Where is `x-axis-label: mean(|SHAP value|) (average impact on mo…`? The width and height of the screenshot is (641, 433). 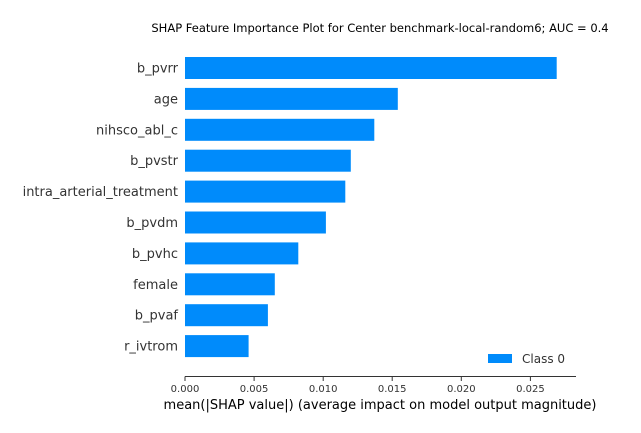 x-axis-label: mean(|SHAP value|) (average impact on mo… is located at coordinates (380, 405).